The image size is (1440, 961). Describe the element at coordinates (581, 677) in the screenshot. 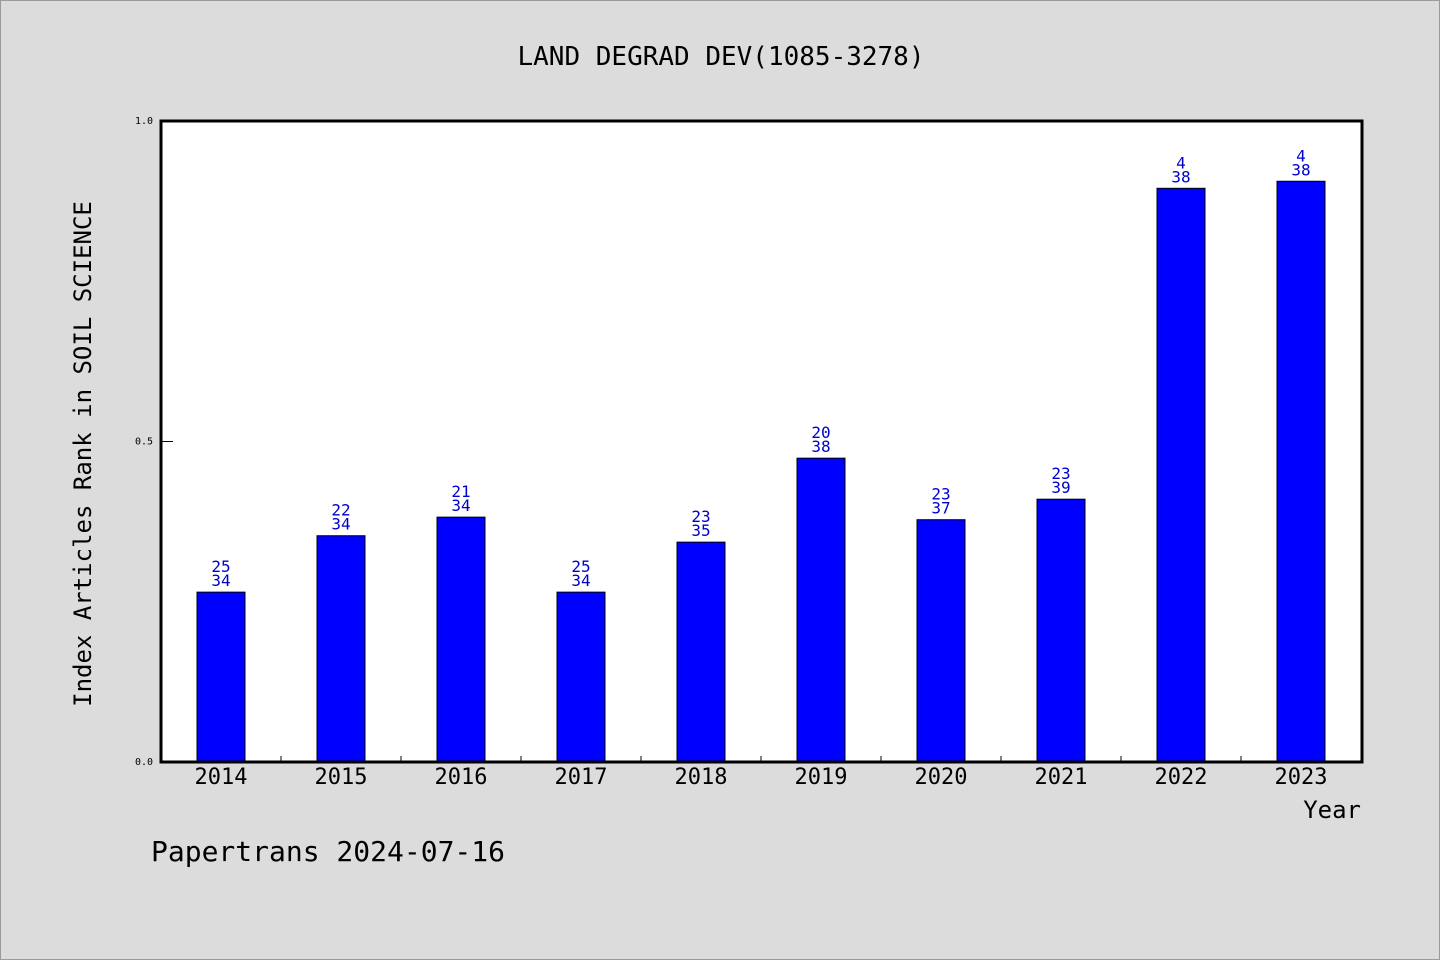

I see `bar-2017` at that location.